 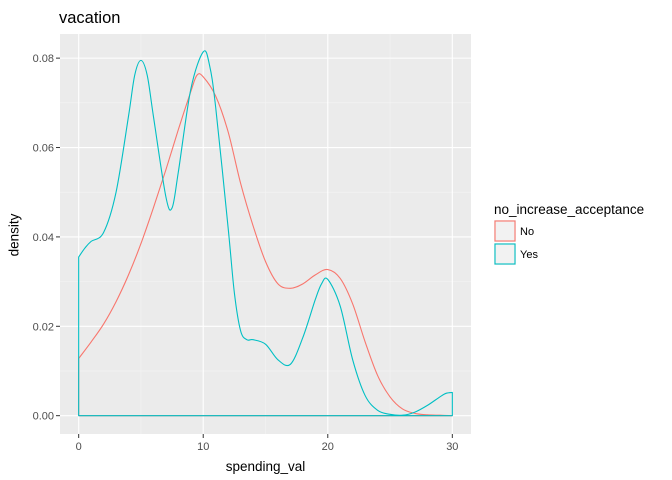 I want to click on y-tick-label: 0.00, so click(x=43, y=417).